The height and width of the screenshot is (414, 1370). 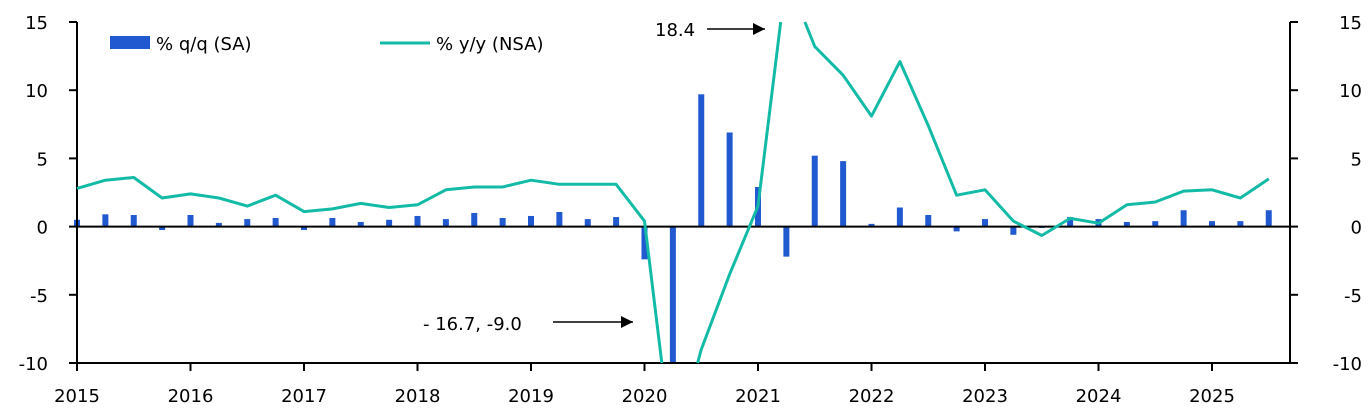 What do you see at coordinates (162, 228) in the screenshot?
I see `bar-2015Q4` at bounding box center [162, 228].